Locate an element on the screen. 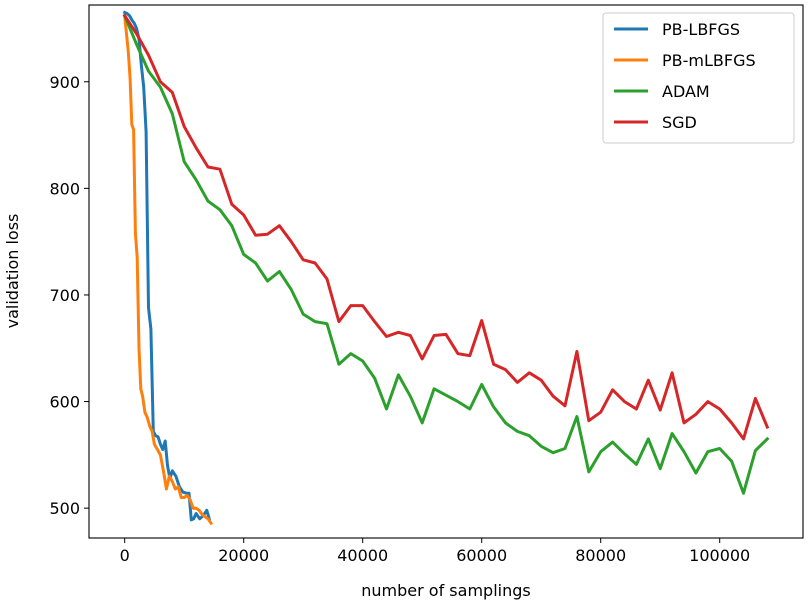 This screenshot has height=604, width=809. x-tick-label-0: 0 is located at coordinates (125, 555).